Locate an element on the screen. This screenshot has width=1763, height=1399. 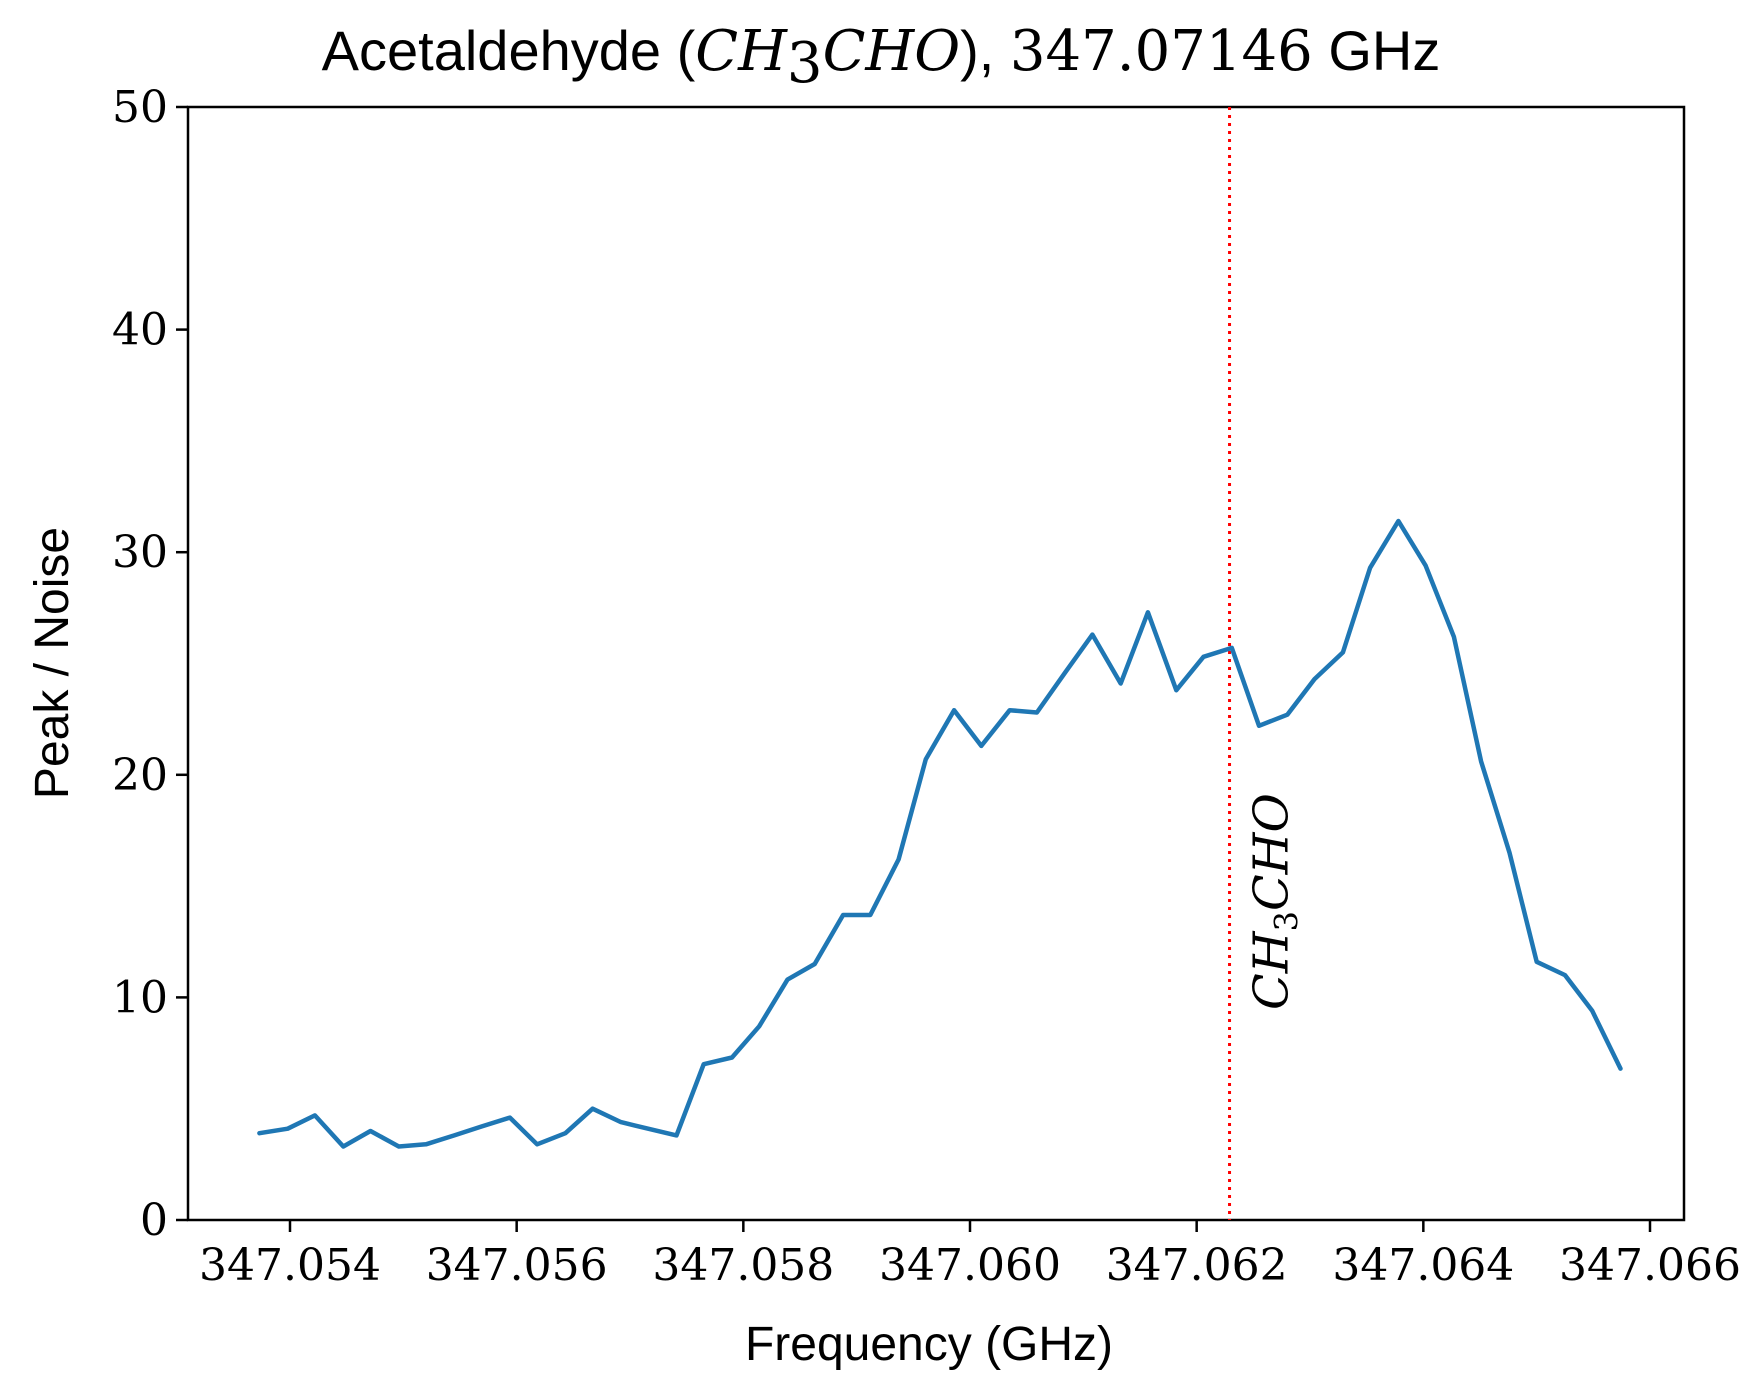
marker-label: CH3CHO is located at coordinates (1275, 901).